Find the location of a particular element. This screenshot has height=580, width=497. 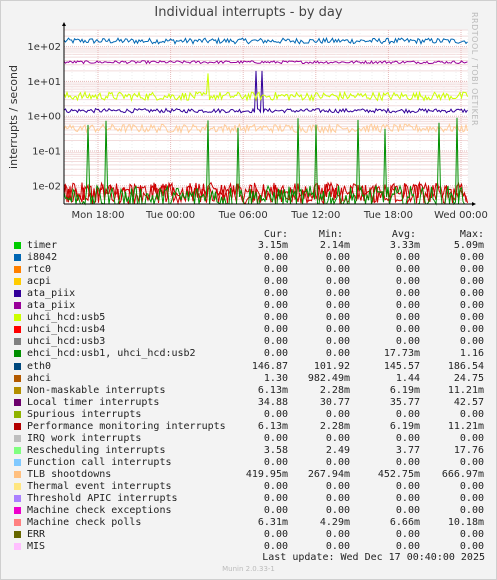

legend-row: rtc0 0.00 0.00 0.00 0.00 is located at coordinates (248, 270).